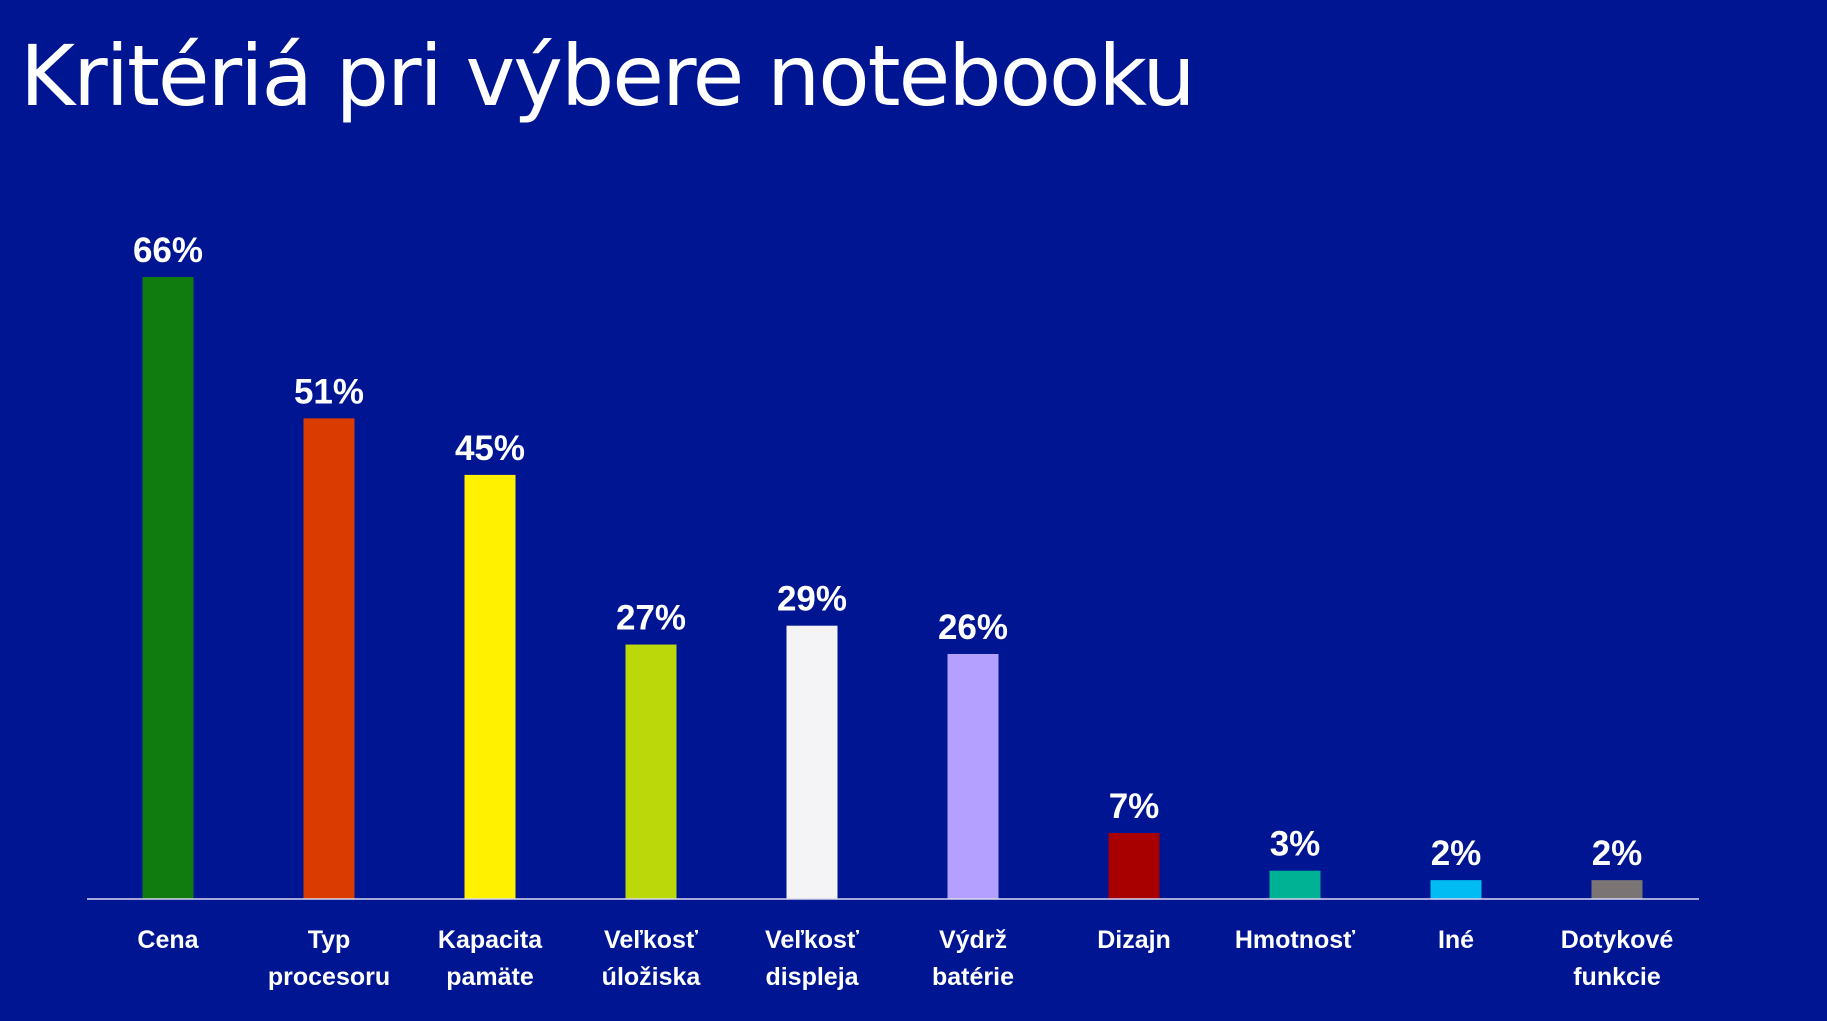  I want to click on category-label: Typ procesoru, so click(329, 958).